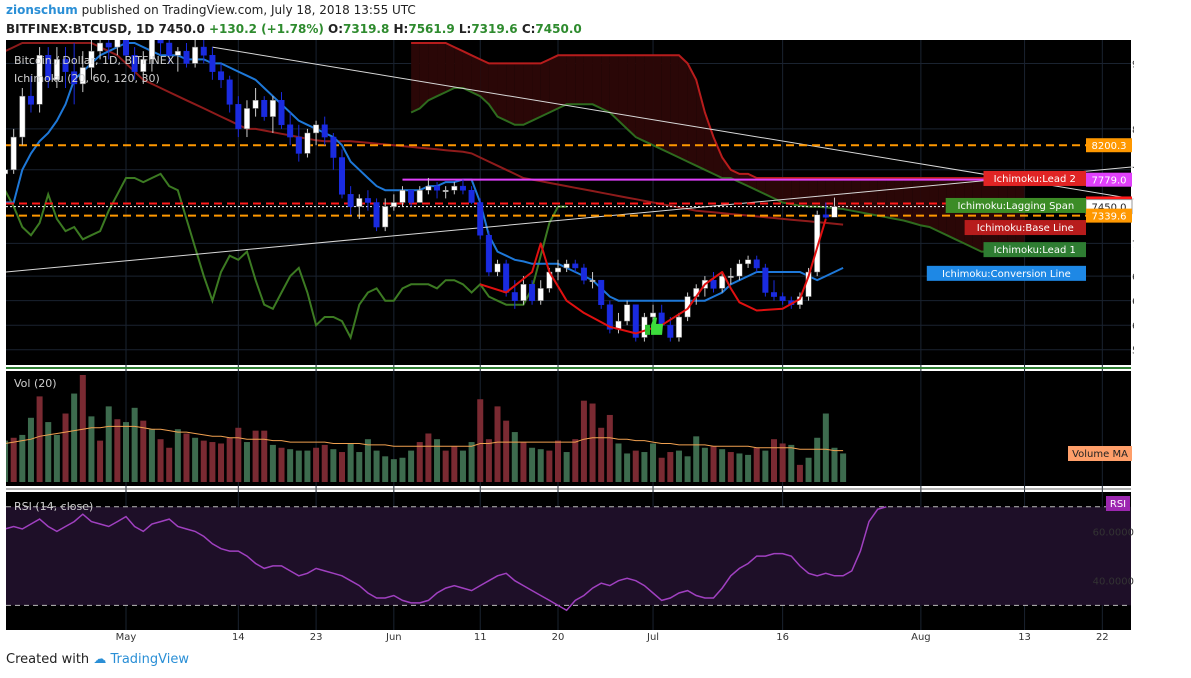 The height and width of the screenshot is (678, 1191). What do you see at coordinates (149, 659) in the screenshot?
I see `tradingview-link: TradingView` at bounding box center [149, 659].